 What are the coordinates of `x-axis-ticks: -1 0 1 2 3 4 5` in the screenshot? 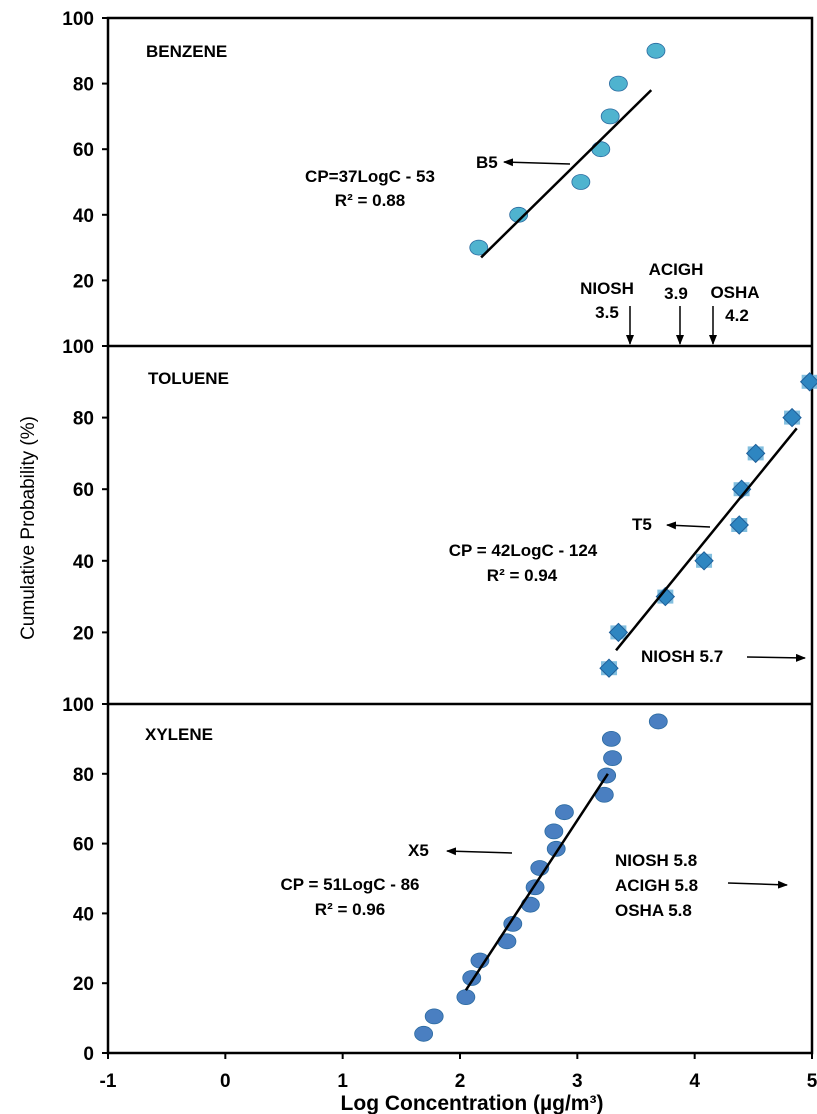 It's located at (458, 1072).